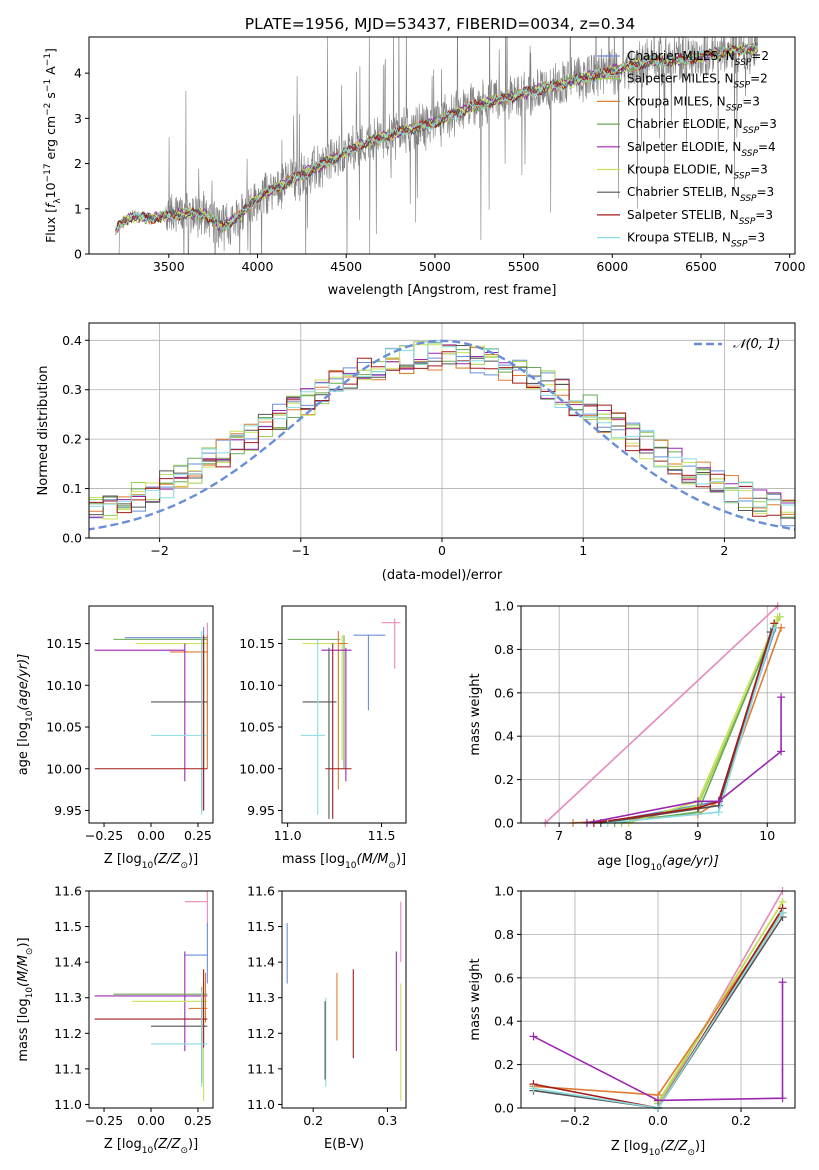  What do you see at coordinates (436, 136) in the screenshot?
I see `model-fit-line` at bounding box center [436, 136].